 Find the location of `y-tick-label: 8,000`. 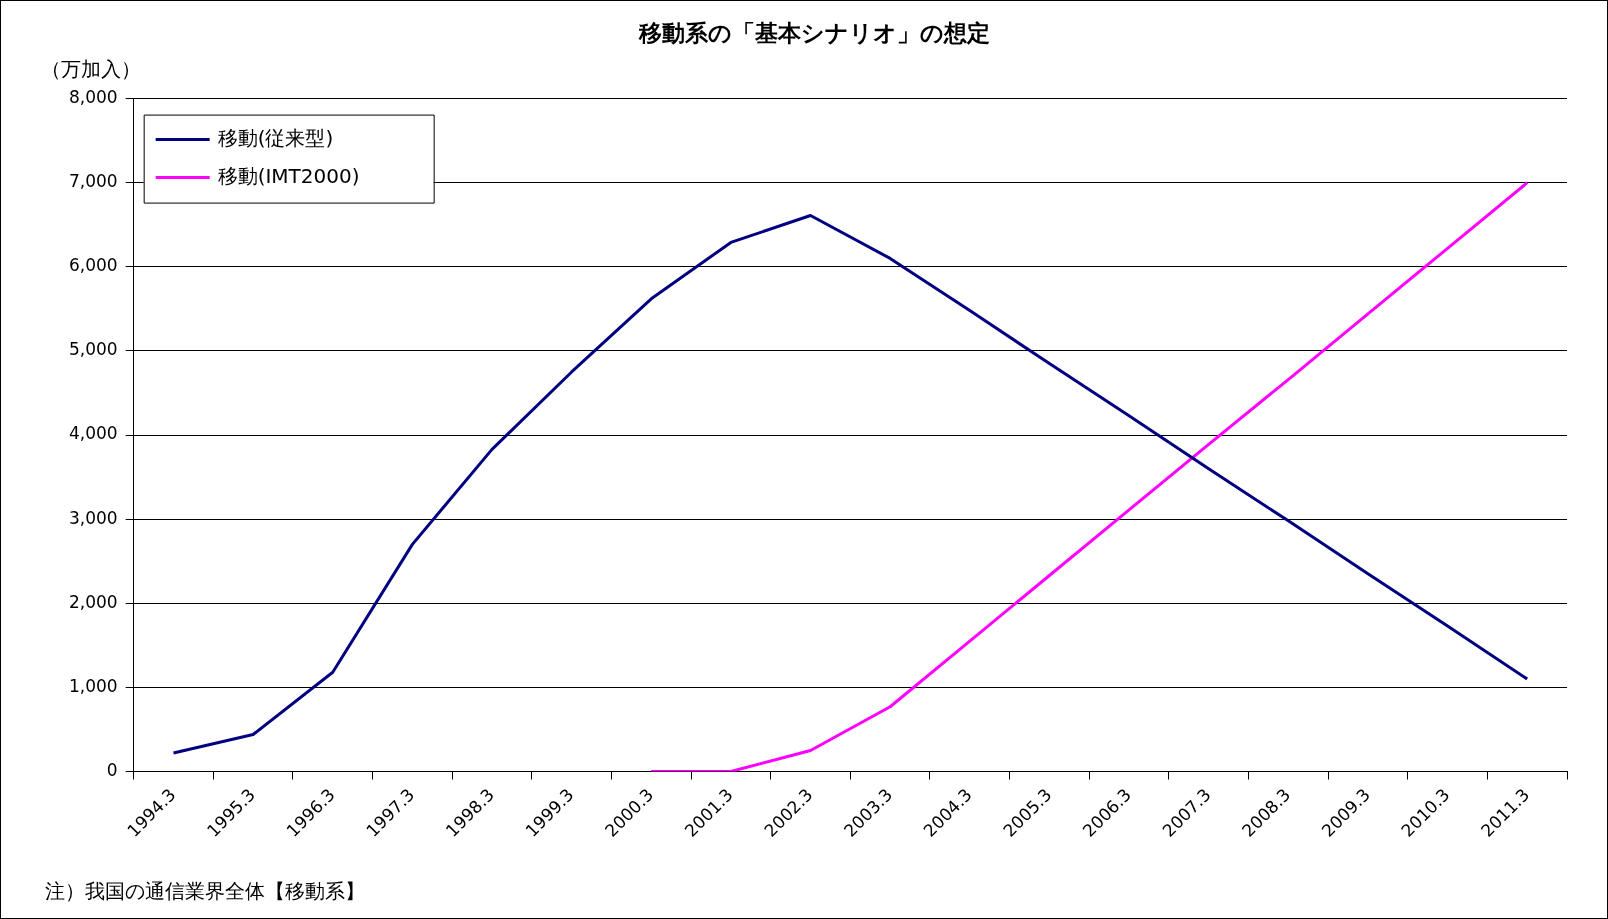

y-tick-label: 8,000 is located at coordinates (93, 97).